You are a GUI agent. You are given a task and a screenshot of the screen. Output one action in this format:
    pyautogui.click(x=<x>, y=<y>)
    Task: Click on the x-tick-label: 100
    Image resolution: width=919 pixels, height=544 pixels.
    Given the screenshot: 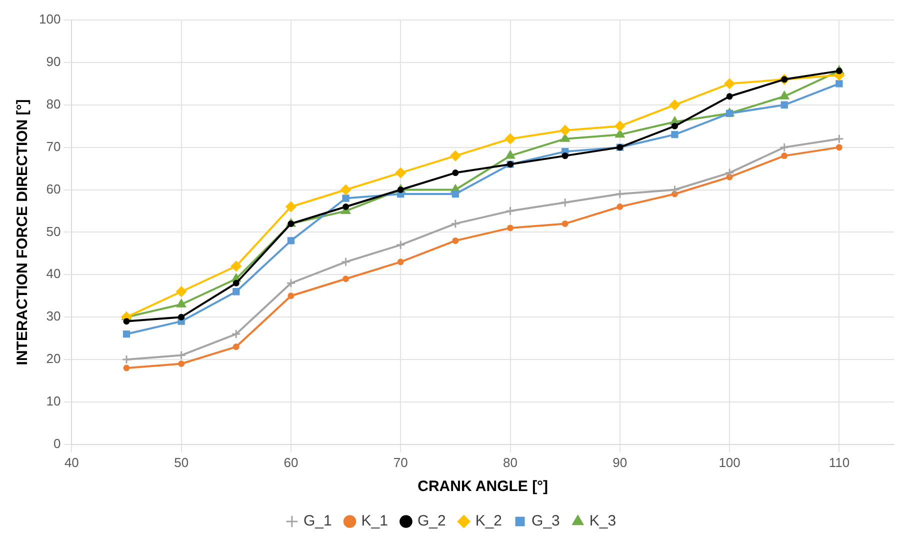 What is the action you would take?
    pyautogui.click(x=729, y=462)
    